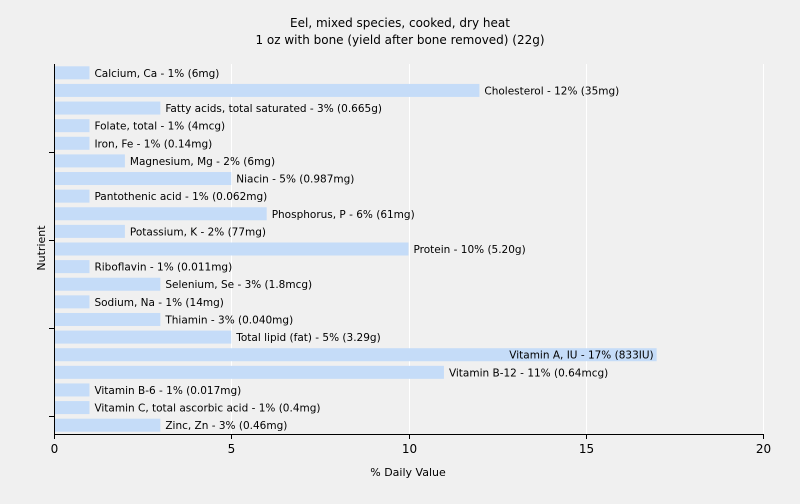  I want to click on x-tick-label: 10, so click(409, 449).